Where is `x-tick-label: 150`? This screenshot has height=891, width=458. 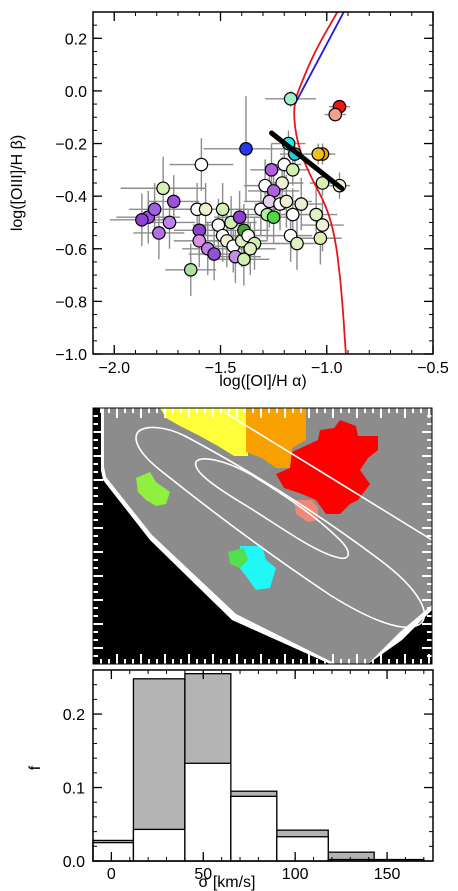
x-tick-label: 150 is located at coordinates (387, 874).